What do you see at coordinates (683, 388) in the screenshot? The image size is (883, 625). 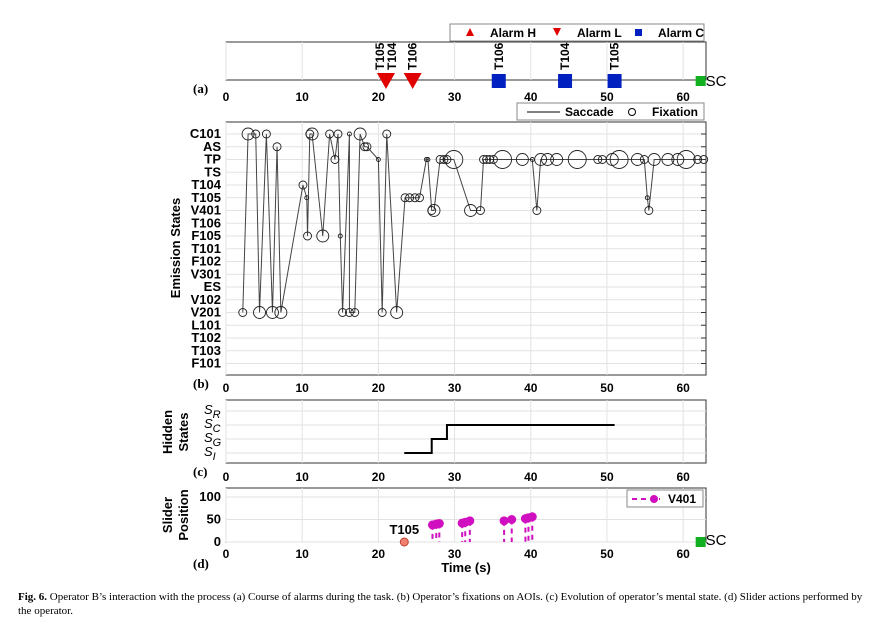 I see `b-x-tick-label: 60` at bounding box center [683, 388].